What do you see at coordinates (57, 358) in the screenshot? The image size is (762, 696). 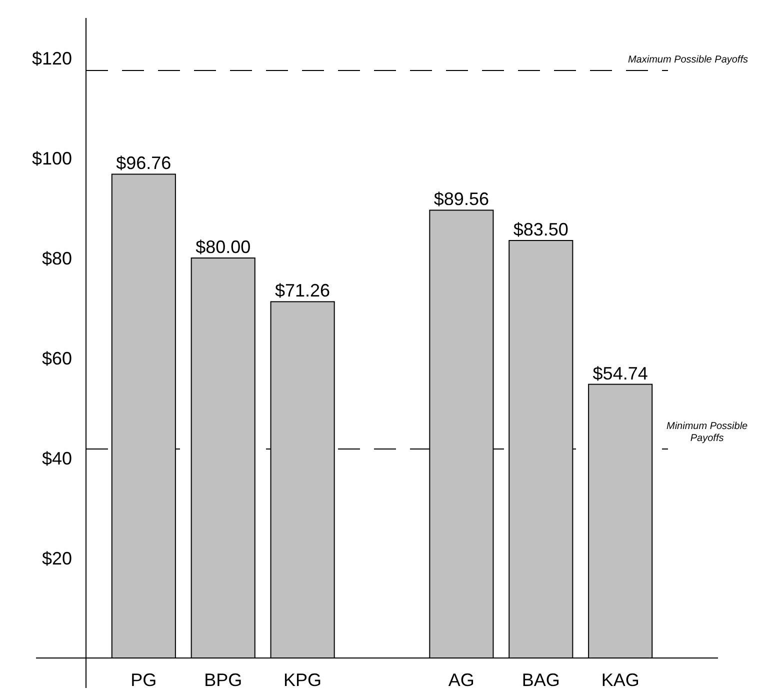 I see `y-tick-label: $60` at bounding box center [57, 358].